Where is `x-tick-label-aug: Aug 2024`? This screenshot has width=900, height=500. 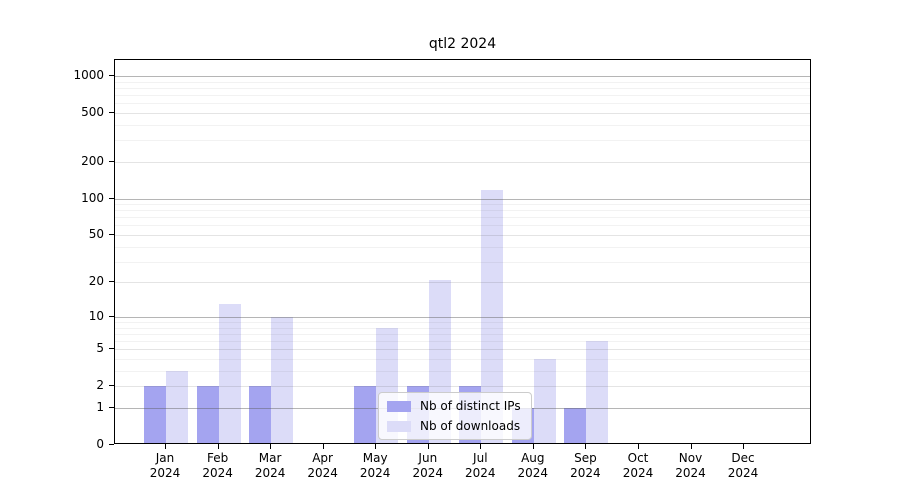 x-tick-label-aug: Aug 2024 is located at coordinates (533, 465).